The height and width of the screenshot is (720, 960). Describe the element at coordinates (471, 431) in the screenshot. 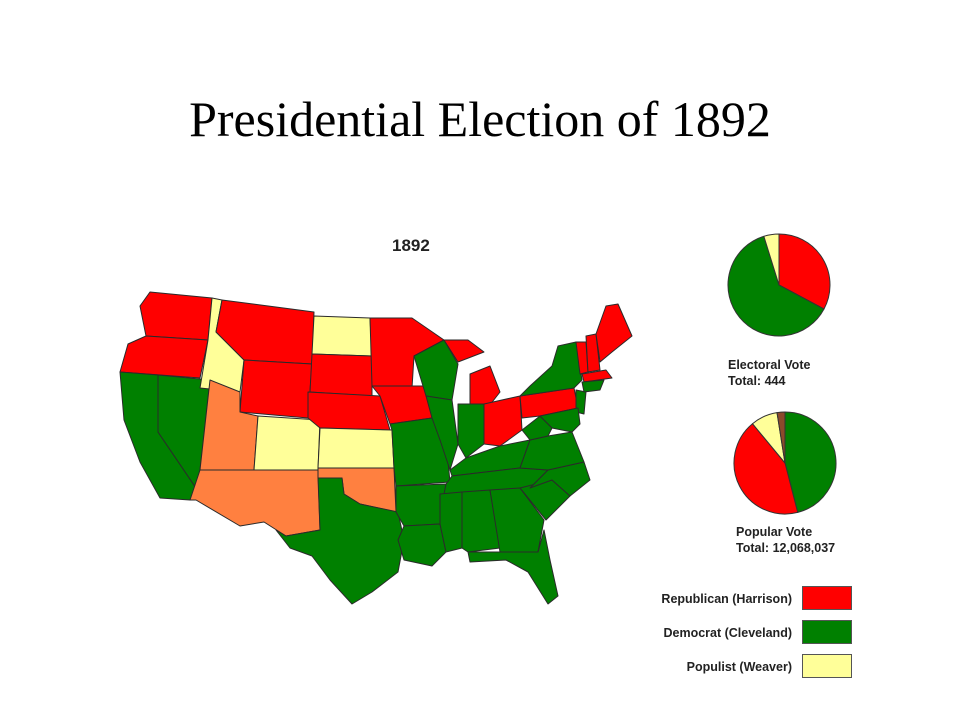

I see `state-indiana` at that location.